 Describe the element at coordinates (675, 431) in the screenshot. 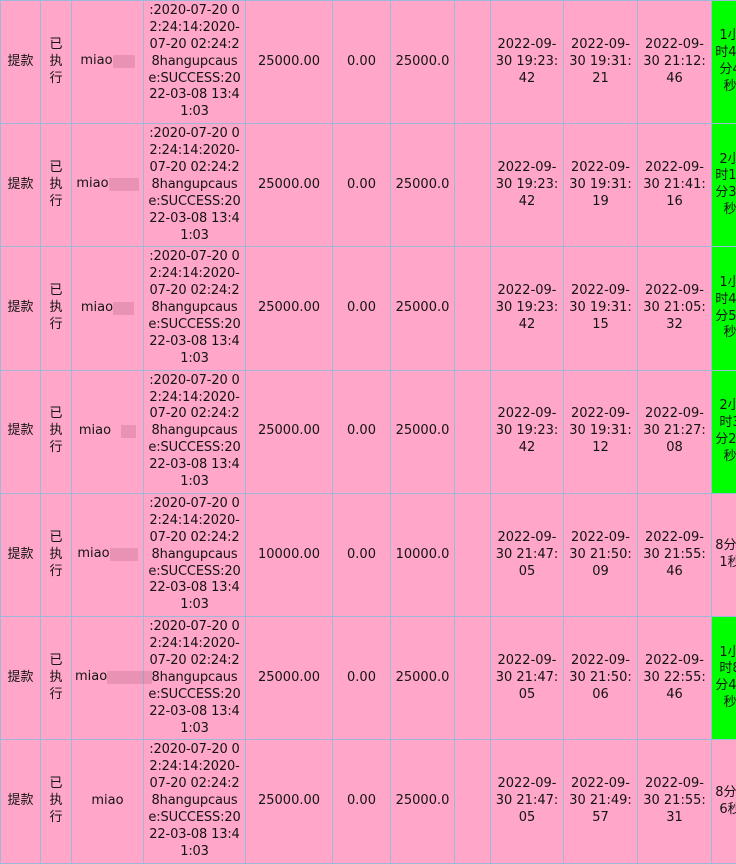

I see `cell-completed-time: 2022-09-30 21:27:08` at that location.